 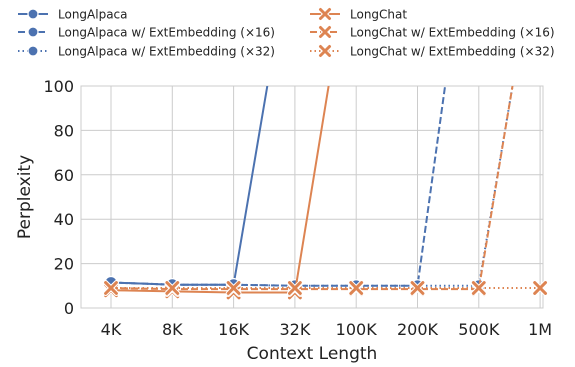 I want to click on legend-label: LongAlpaca w/ ExtEmbedding (×32), so click(x=166, y=52).